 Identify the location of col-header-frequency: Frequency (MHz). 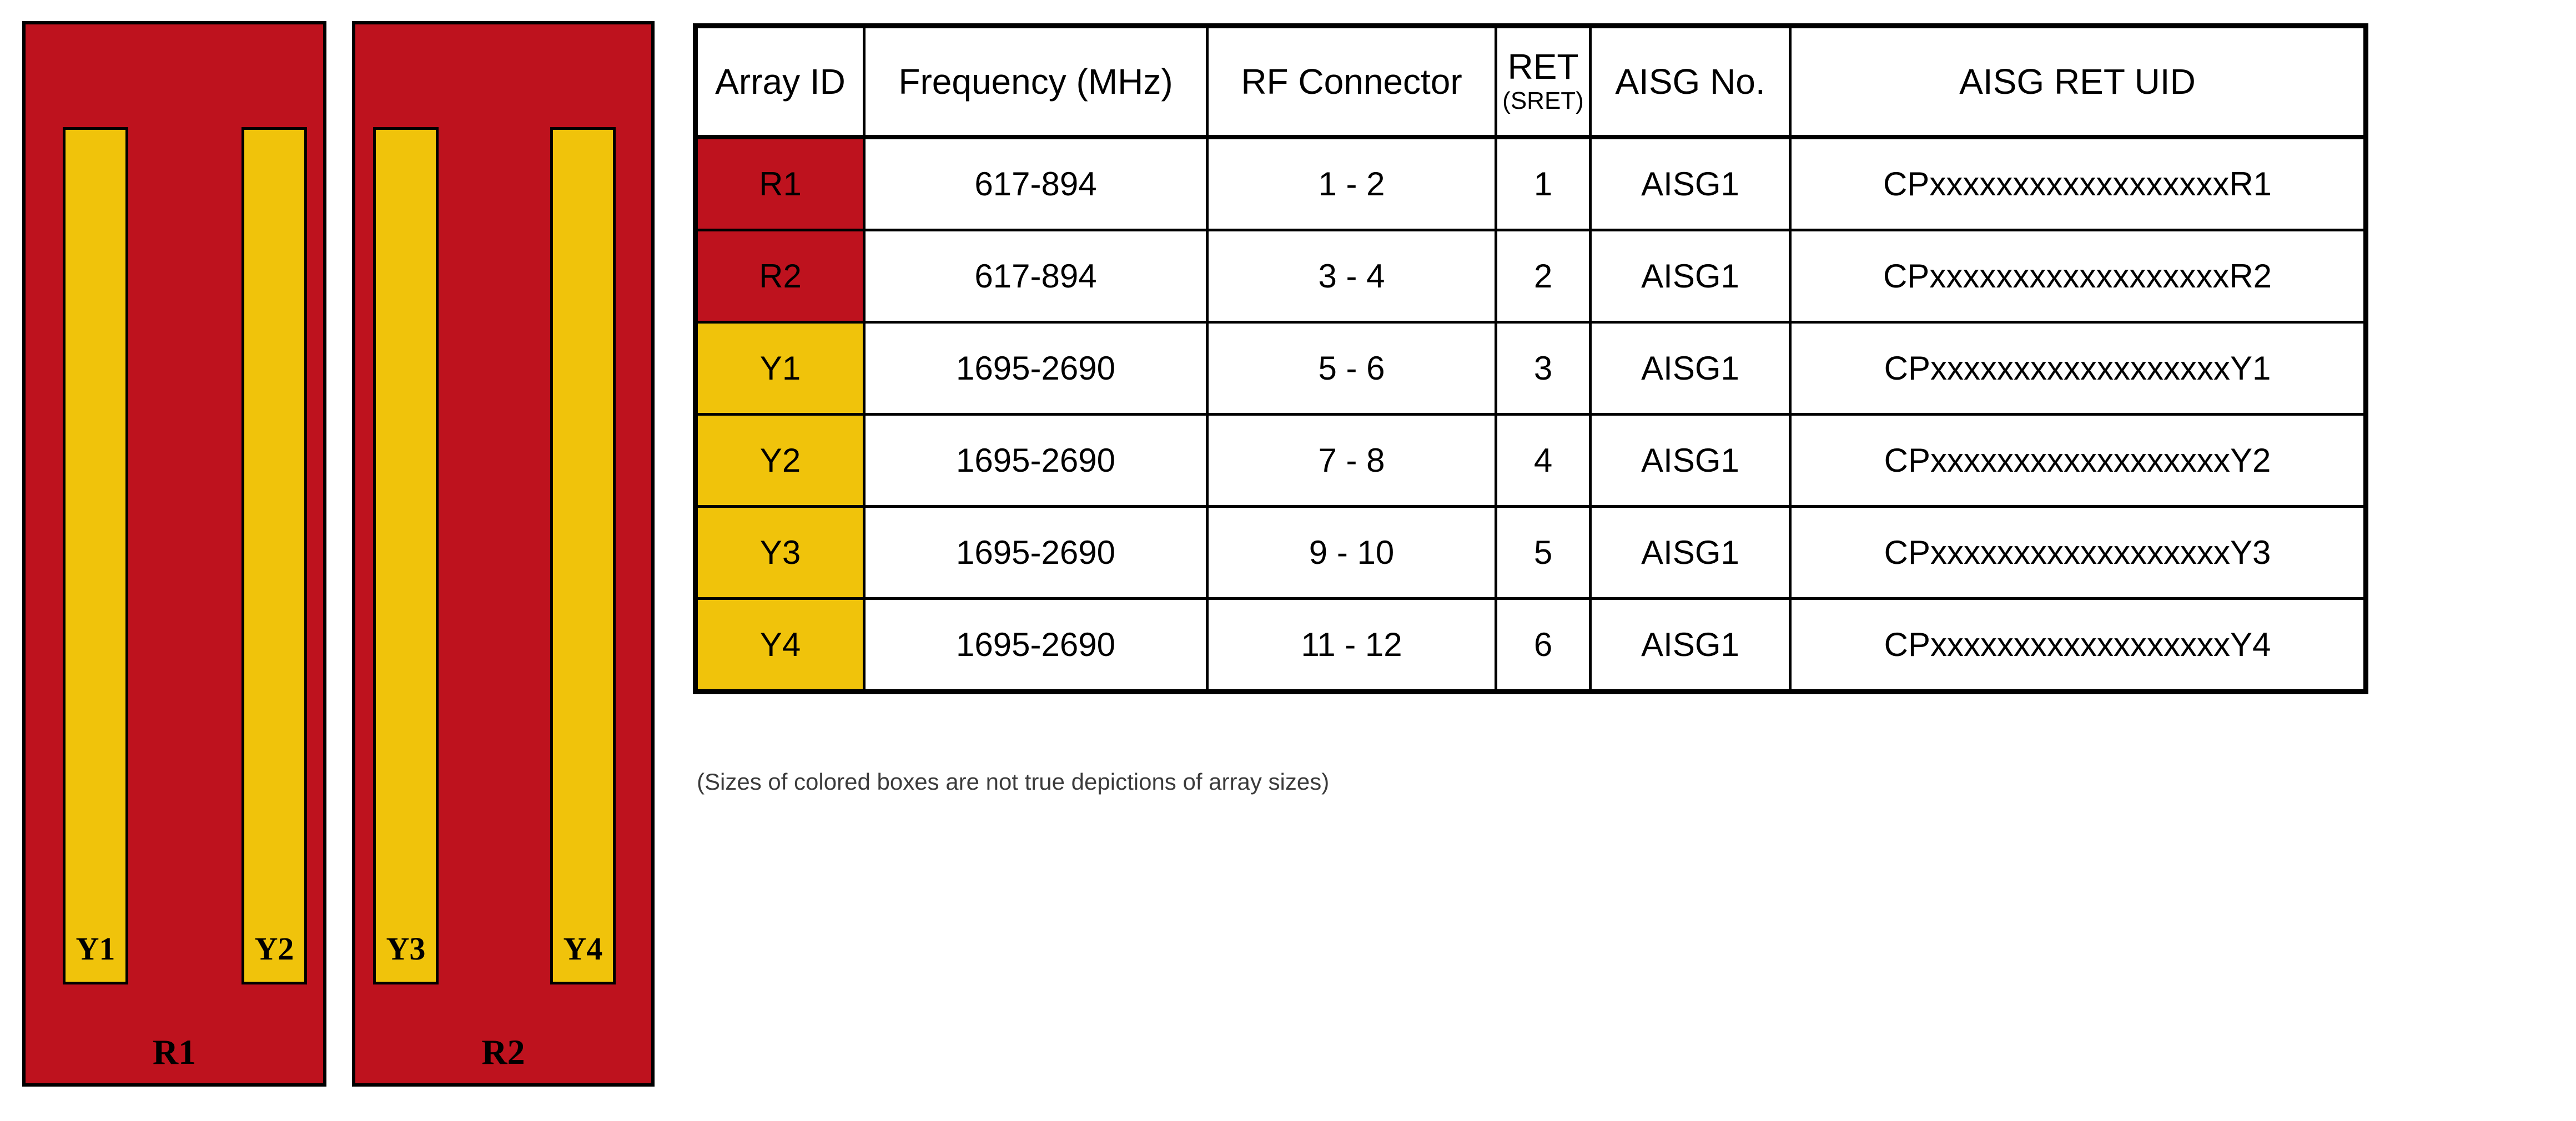
(1036, 81).